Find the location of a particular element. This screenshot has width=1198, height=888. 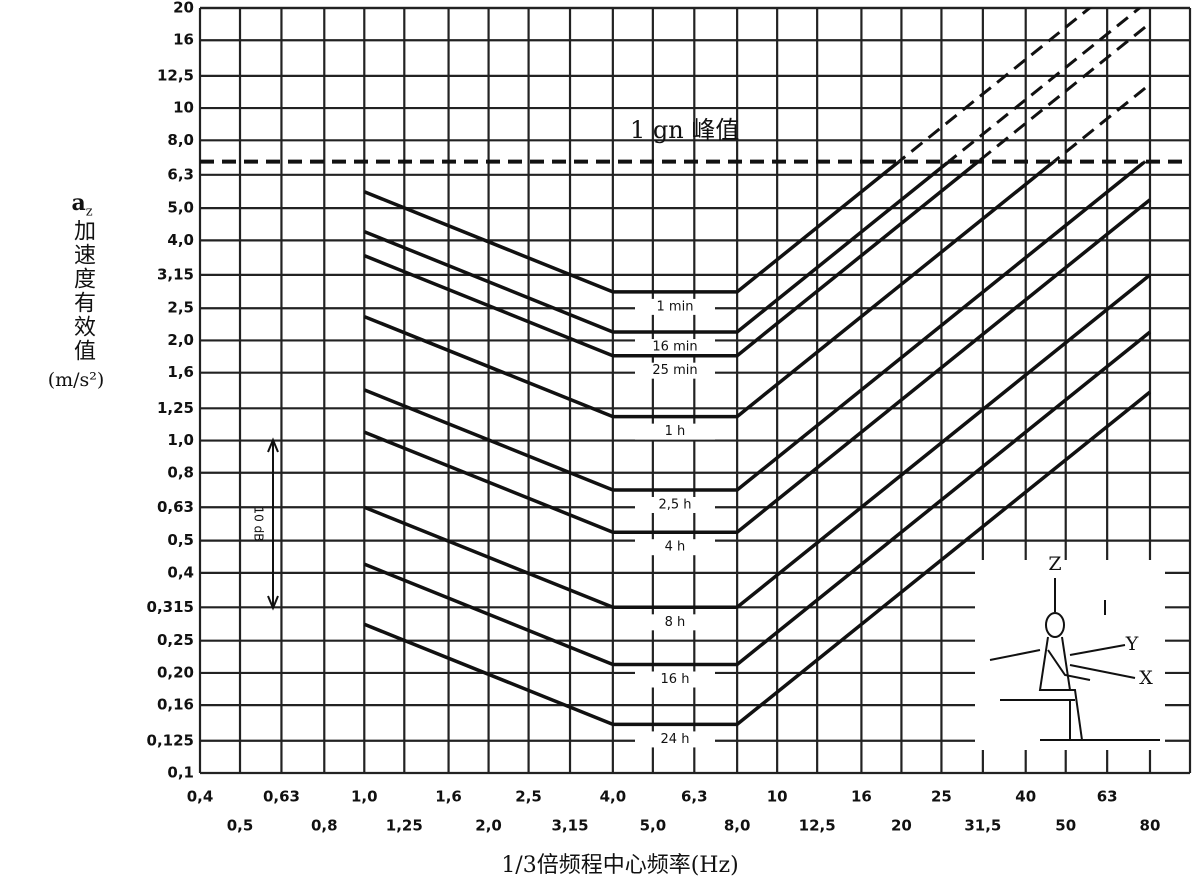

y-tick-label: 10 is located at coordinates (183, 108).